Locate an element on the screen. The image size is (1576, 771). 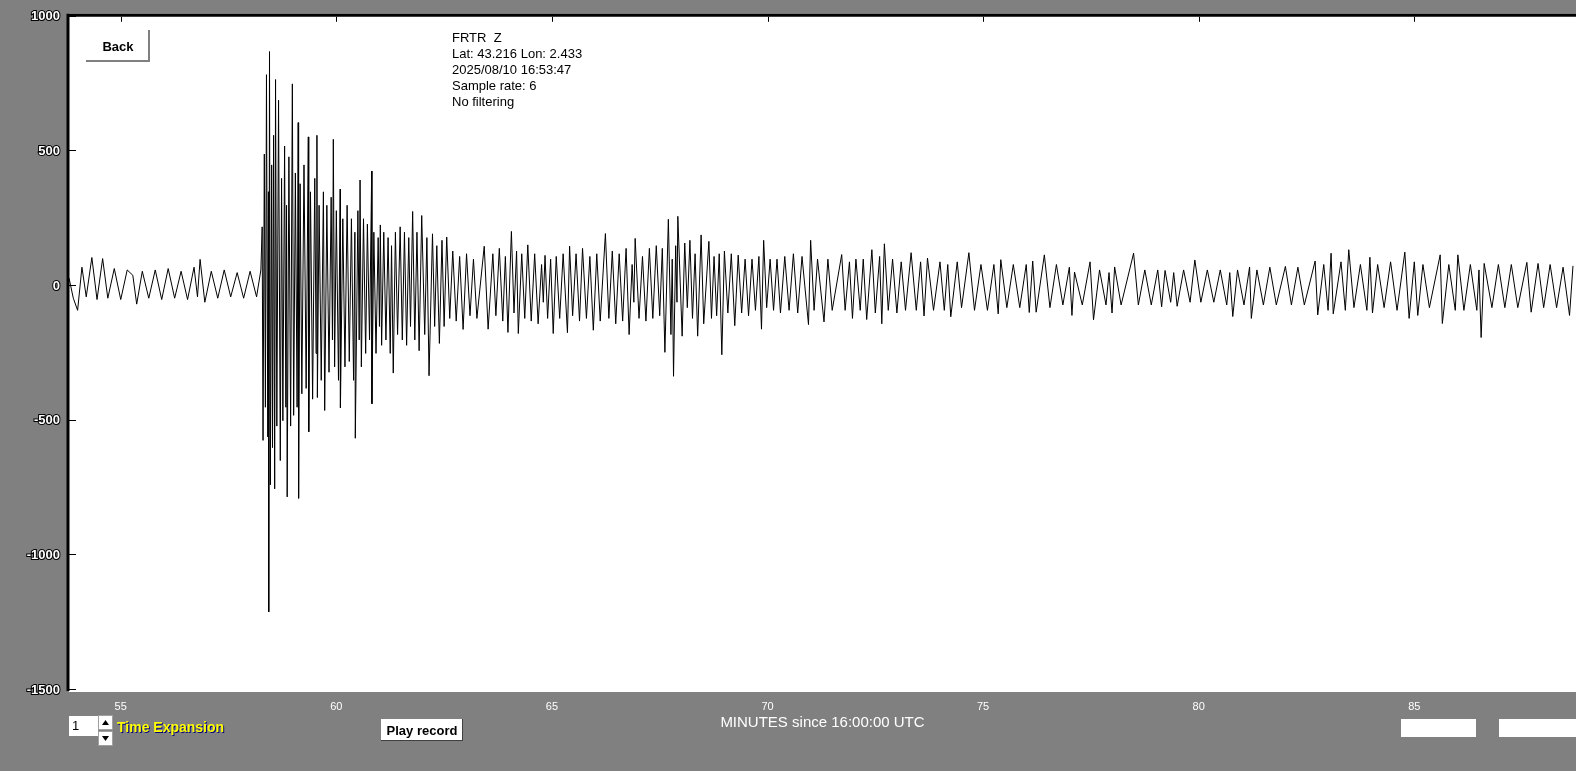
x-tick-label: 60 is located at coordinates (336, 705).